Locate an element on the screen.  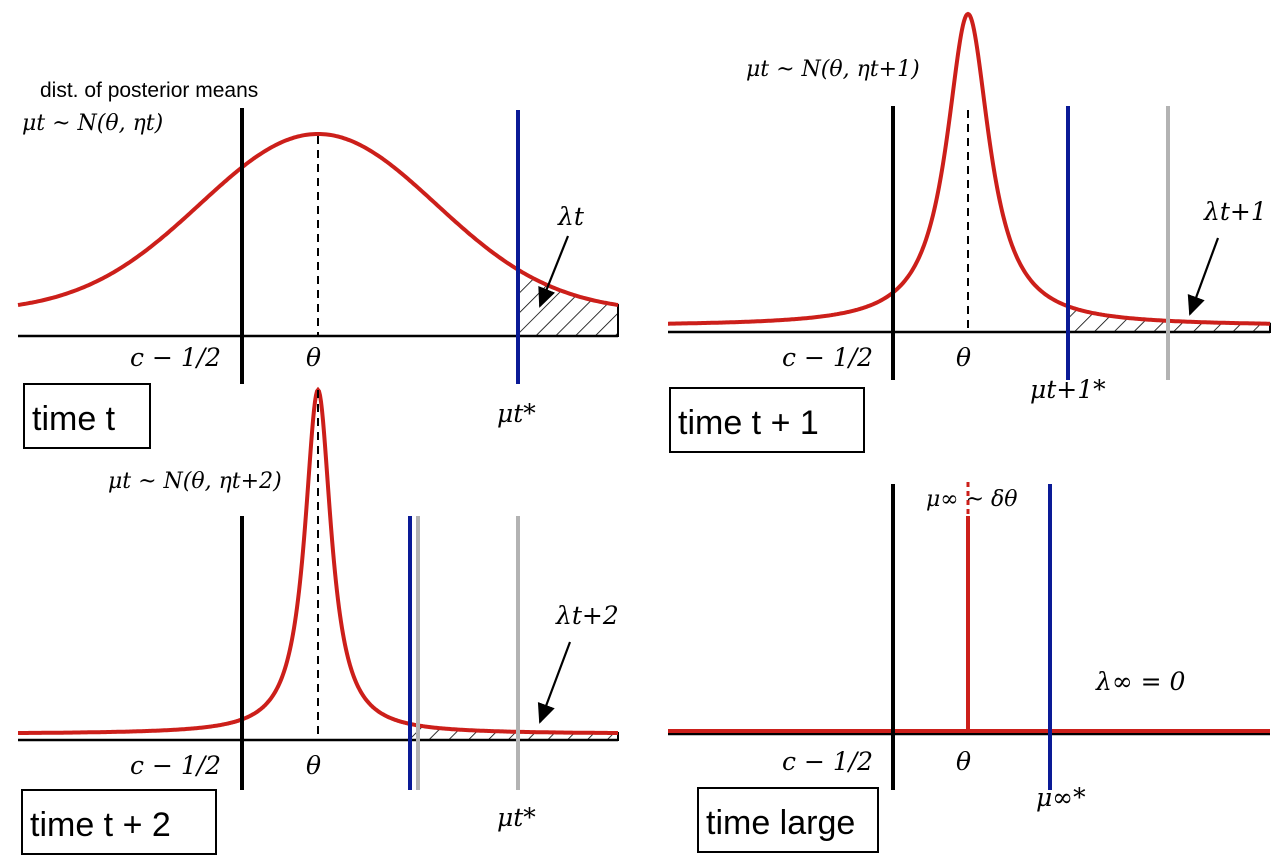
time-box: time t is located at coordinates (87, 416).